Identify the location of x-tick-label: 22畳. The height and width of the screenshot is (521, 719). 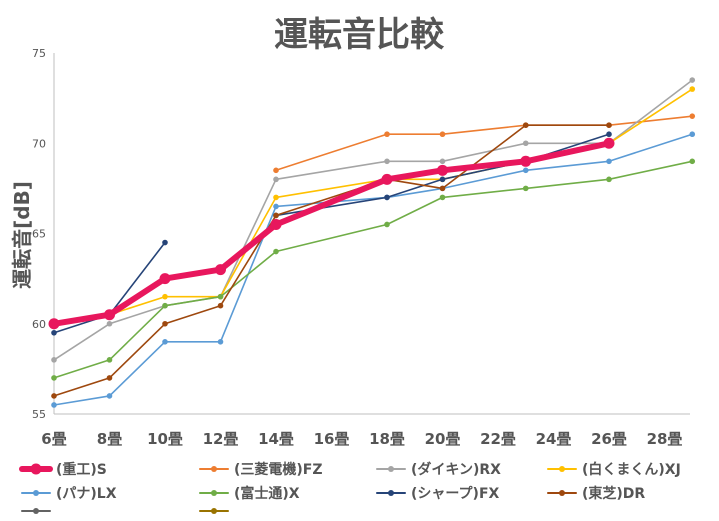
(498, 439).